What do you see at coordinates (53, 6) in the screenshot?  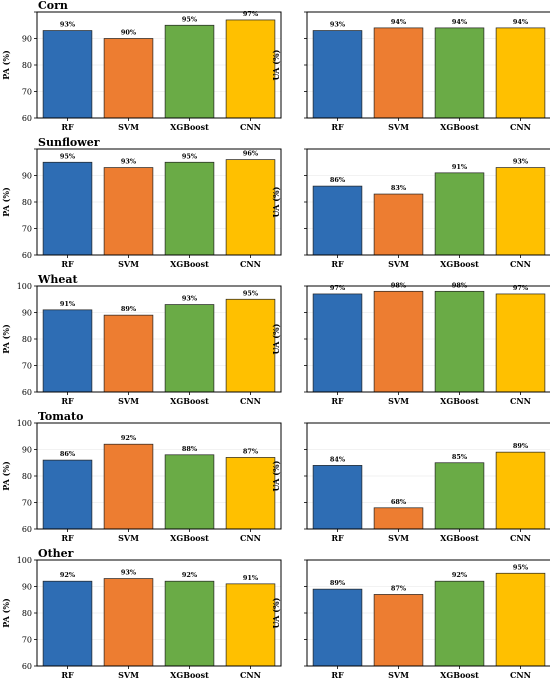 I see `panel-title: Corn` at bounding box center [53, 6].